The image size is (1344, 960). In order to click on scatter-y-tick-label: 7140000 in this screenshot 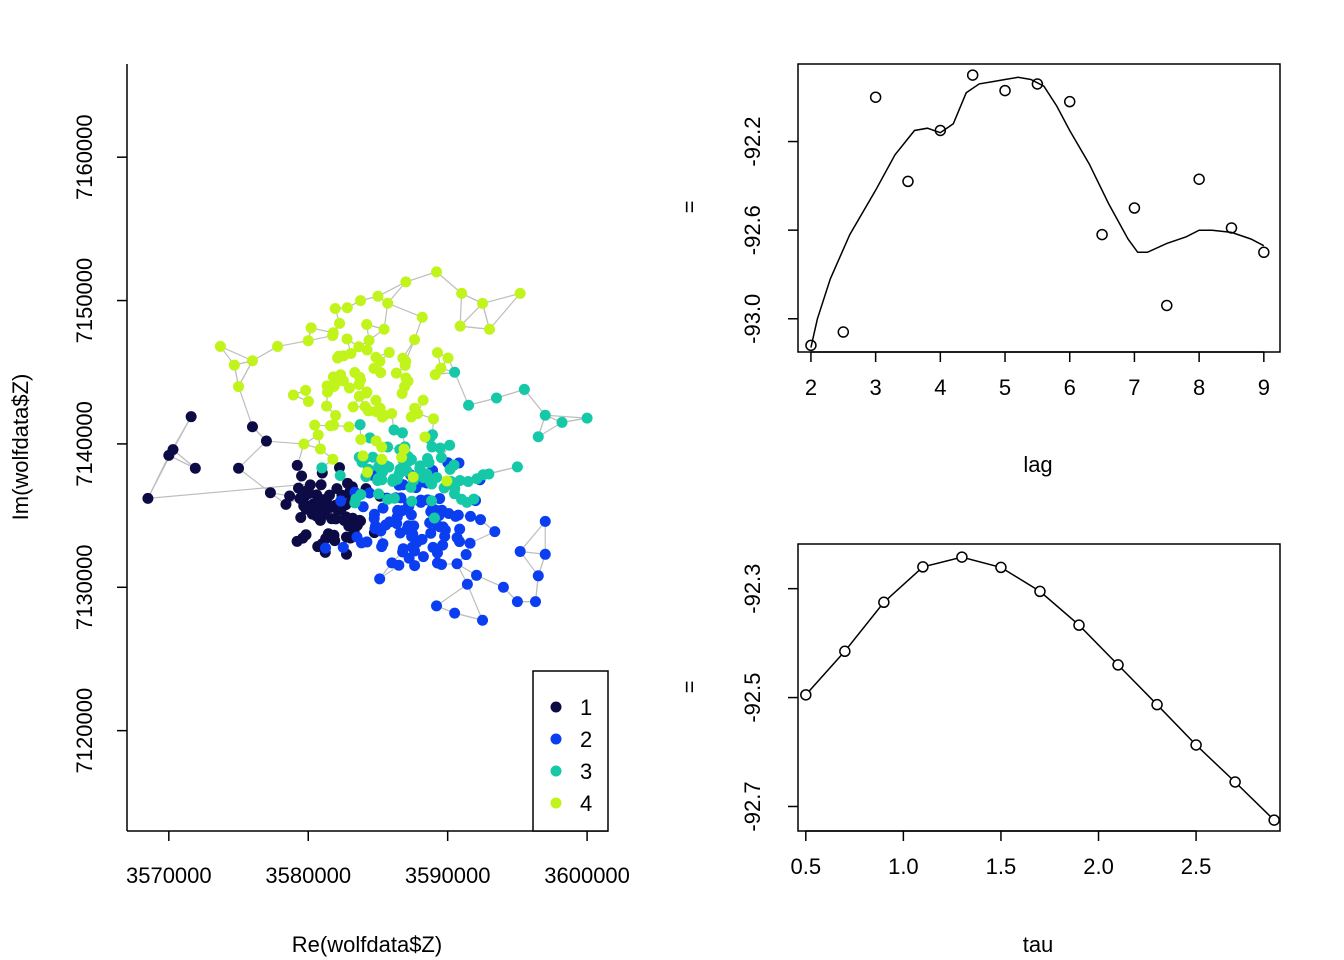, I will do `click(84, 444)`.